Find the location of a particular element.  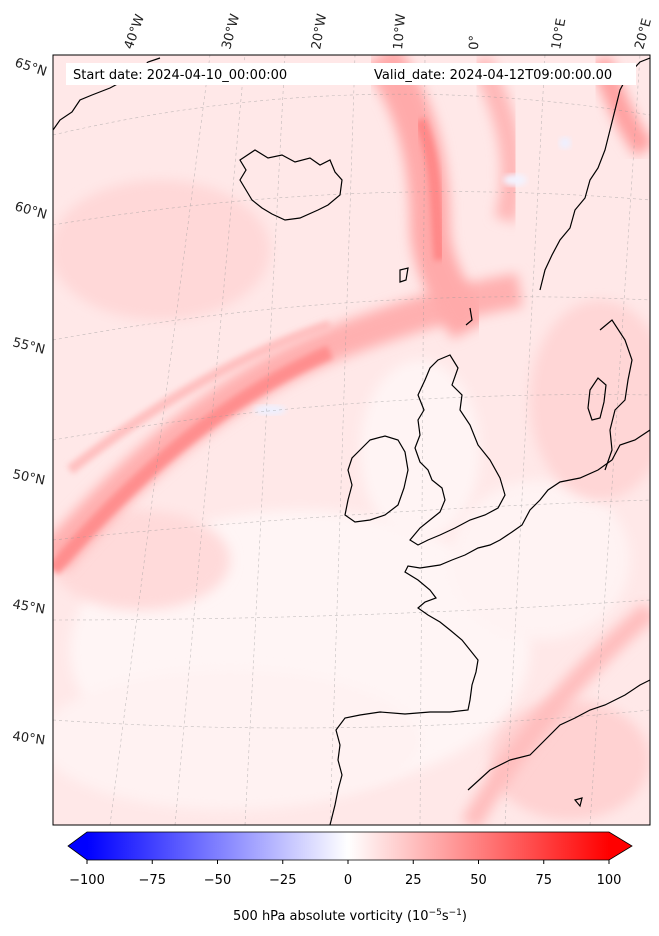

colorbar-tick-label: 0 is located at coordinates (348, 880).